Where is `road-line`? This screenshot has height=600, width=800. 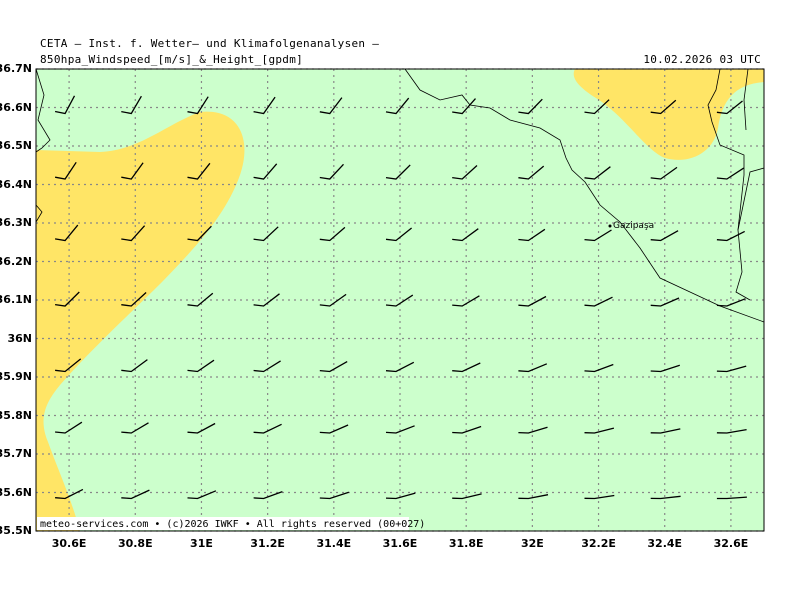 road-line is located at coordinates (751, 199).